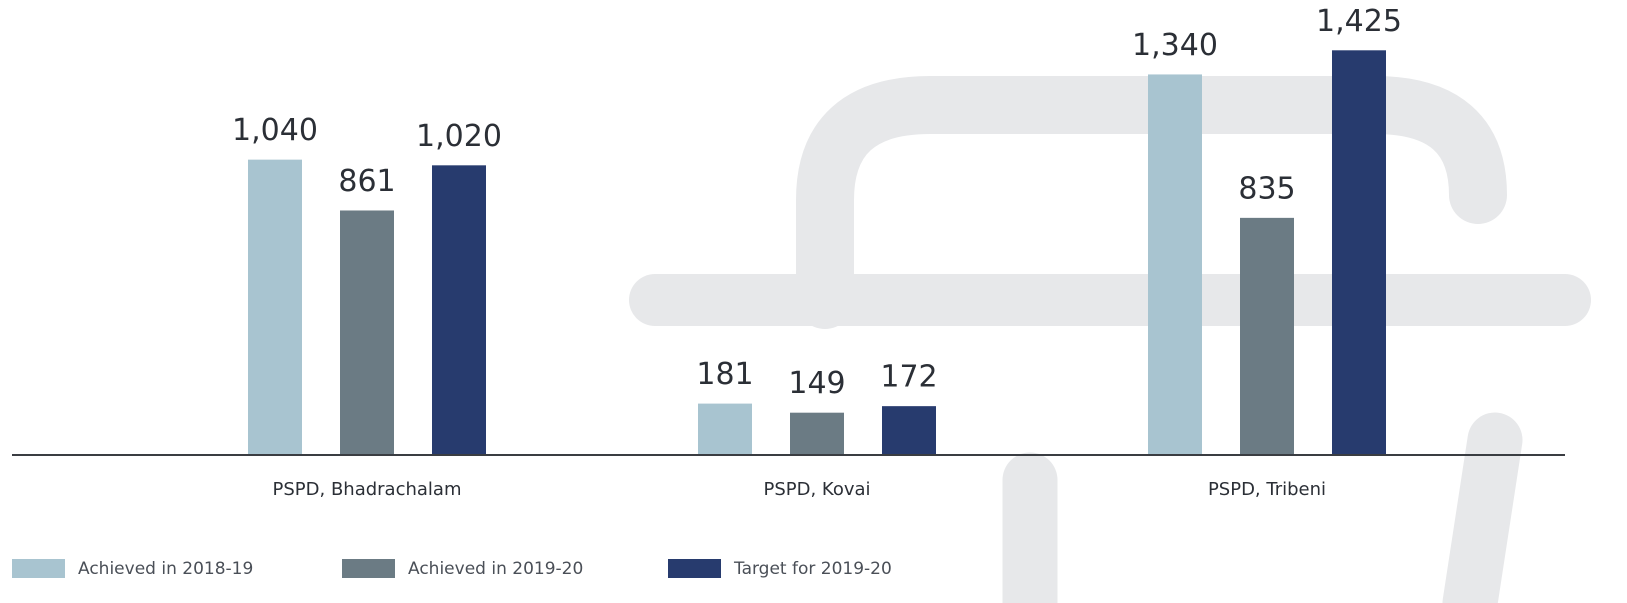 The width and height of the screenshot is (1627, 603). I want to click on legend-label: Achieved in 2019-20, so click(495, 569).